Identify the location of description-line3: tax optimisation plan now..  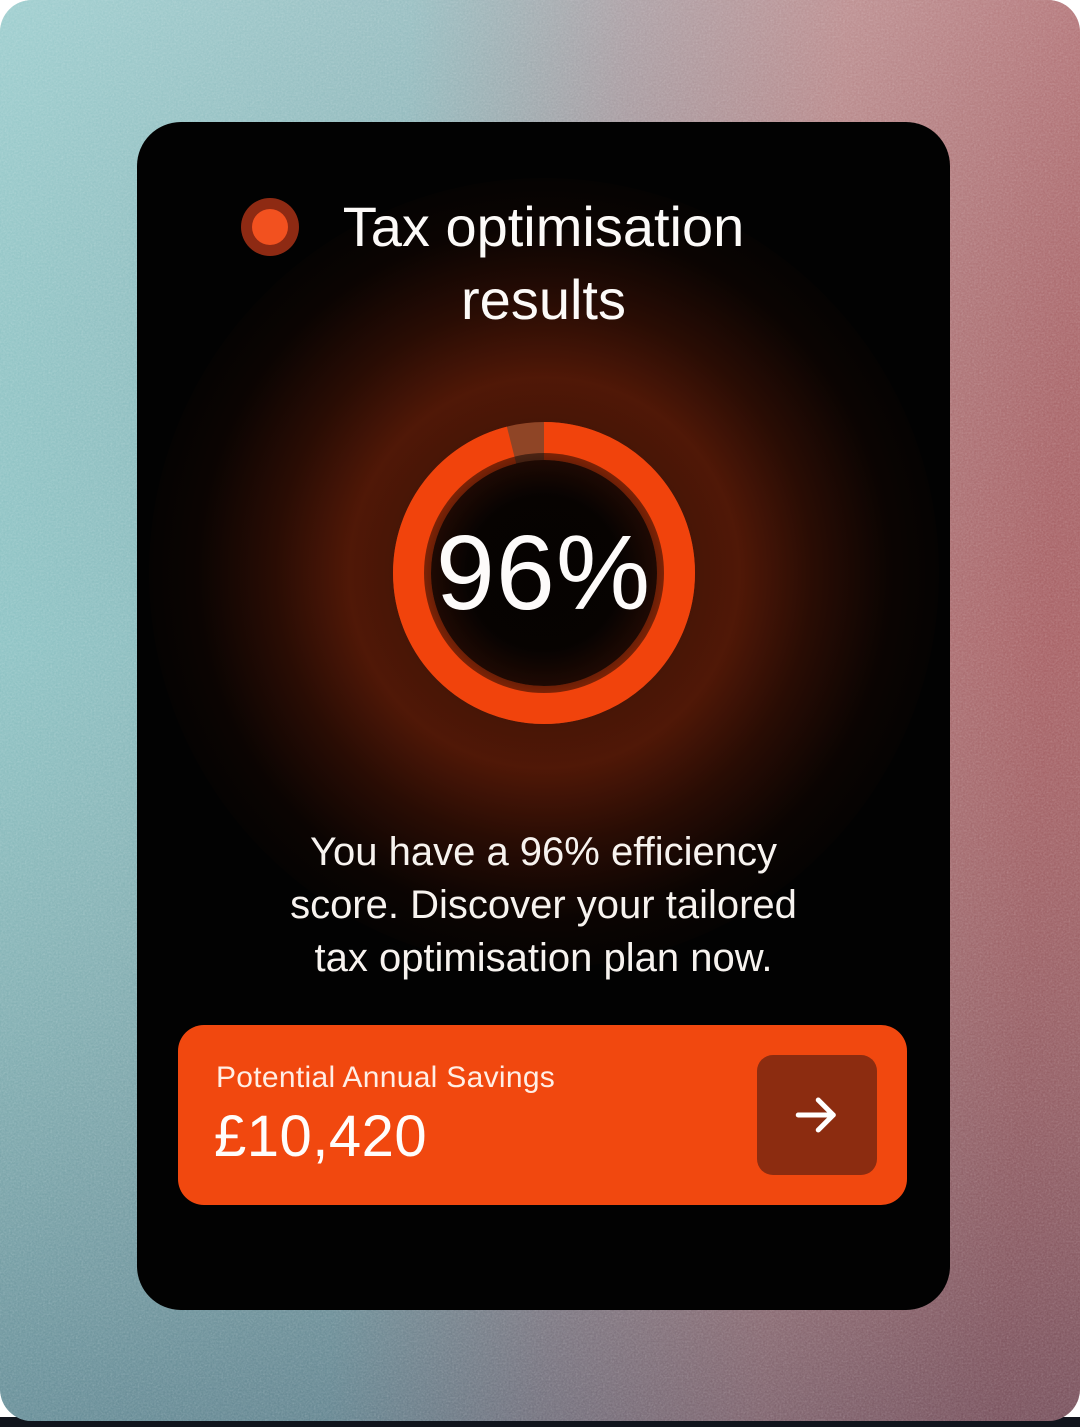
(543, 958).